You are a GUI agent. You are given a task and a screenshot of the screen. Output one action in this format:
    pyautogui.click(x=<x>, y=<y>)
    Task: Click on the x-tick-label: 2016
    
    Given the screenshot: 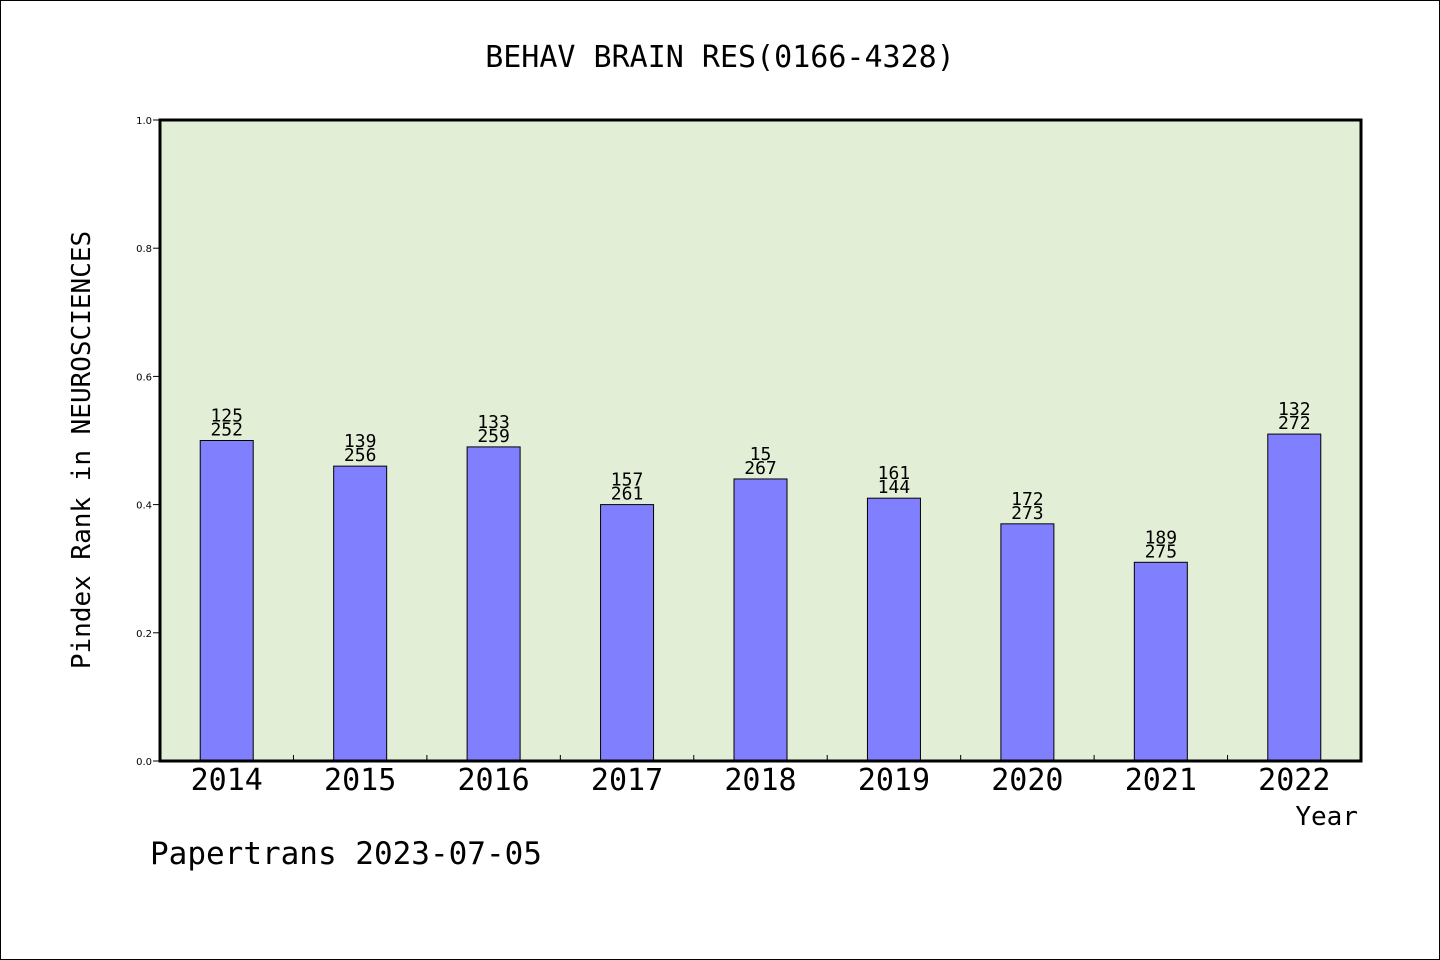 What is the action you would take?
    pyautogui.click(x=493, y=780)
    